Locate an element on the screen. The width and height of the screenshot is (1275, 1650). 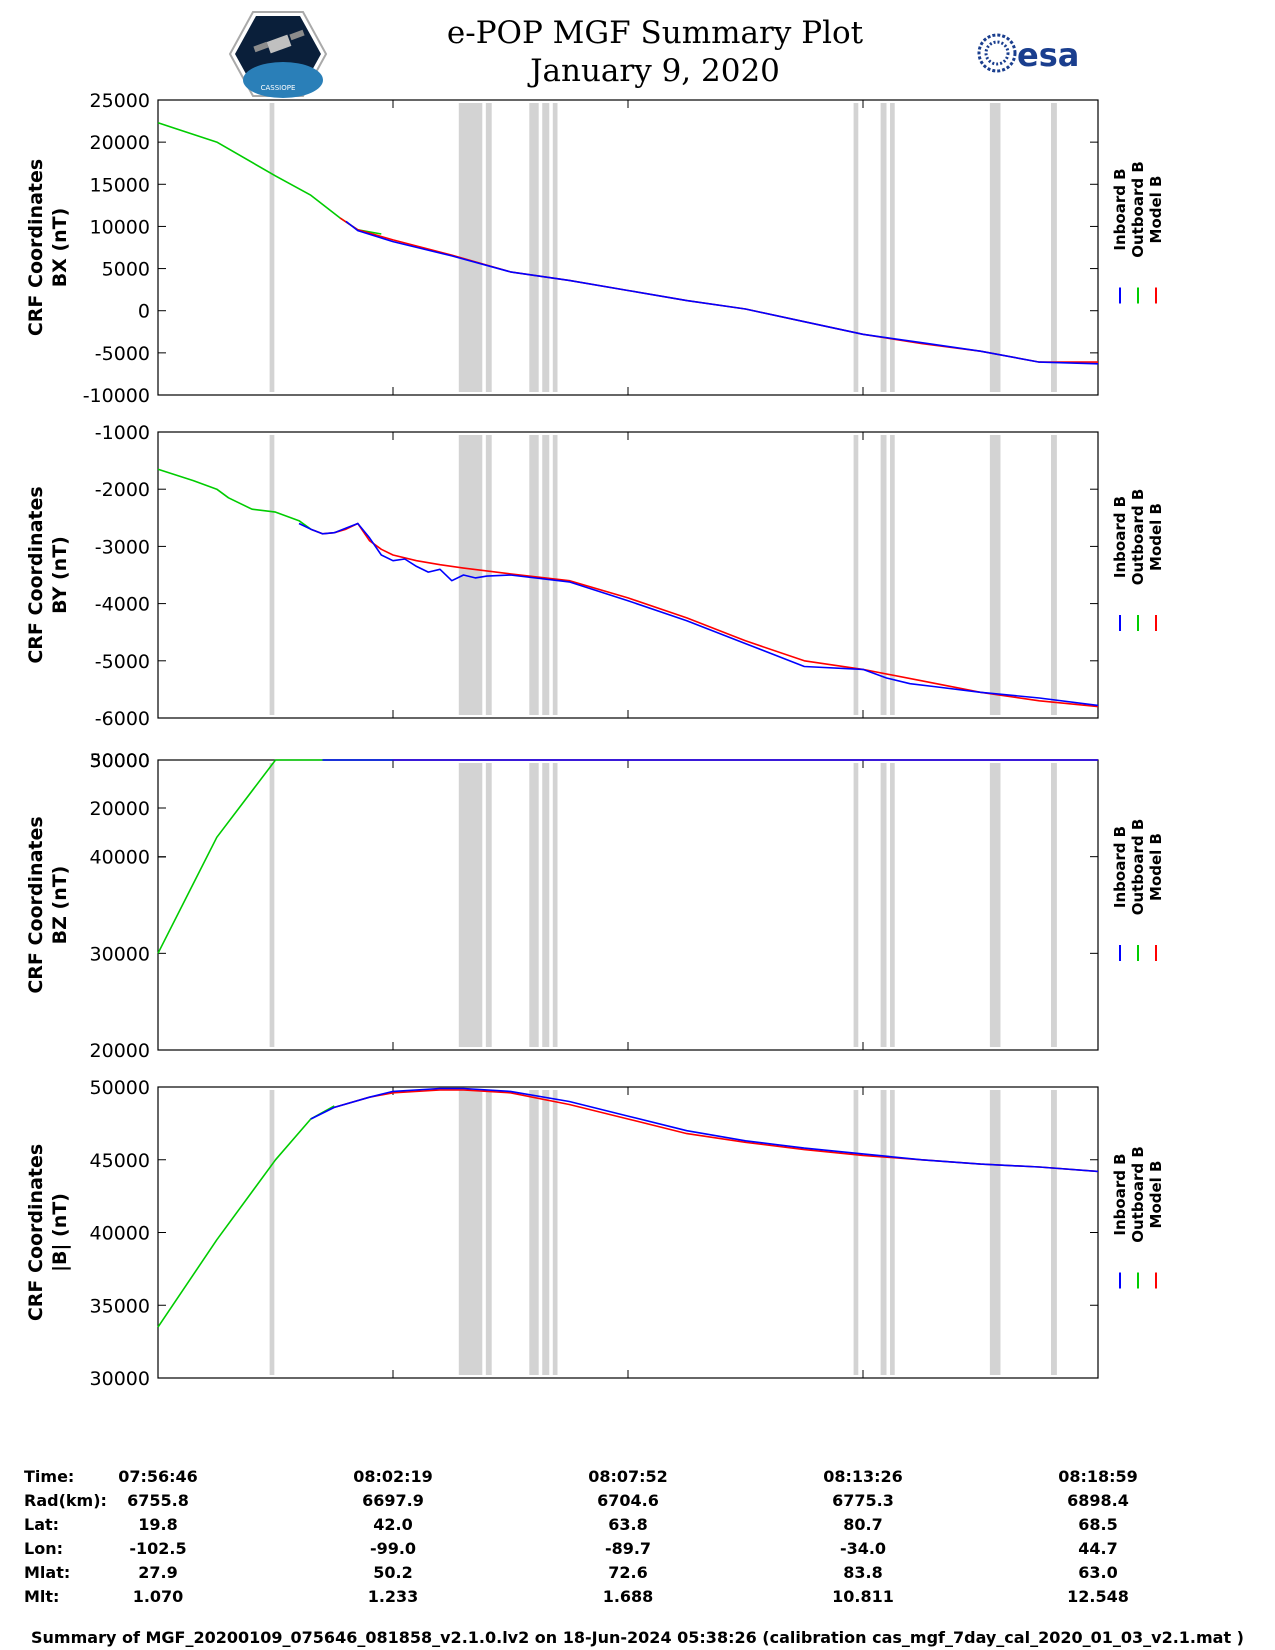
orbit-cell: -102.5 is located at coordinates (158, 1548).